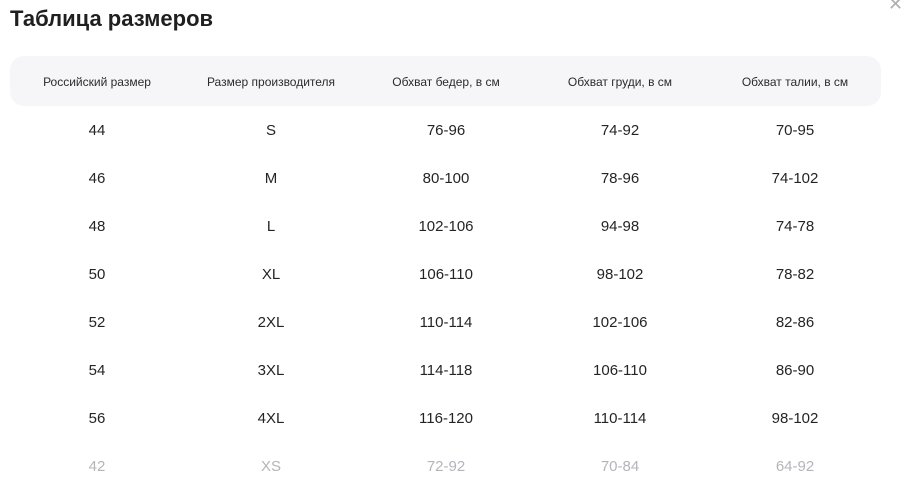 The width and height of the screenshot is (902, 503). I want to click on table-row: 52 2XL 110-114 102-106 82-86, so click(451, 335).